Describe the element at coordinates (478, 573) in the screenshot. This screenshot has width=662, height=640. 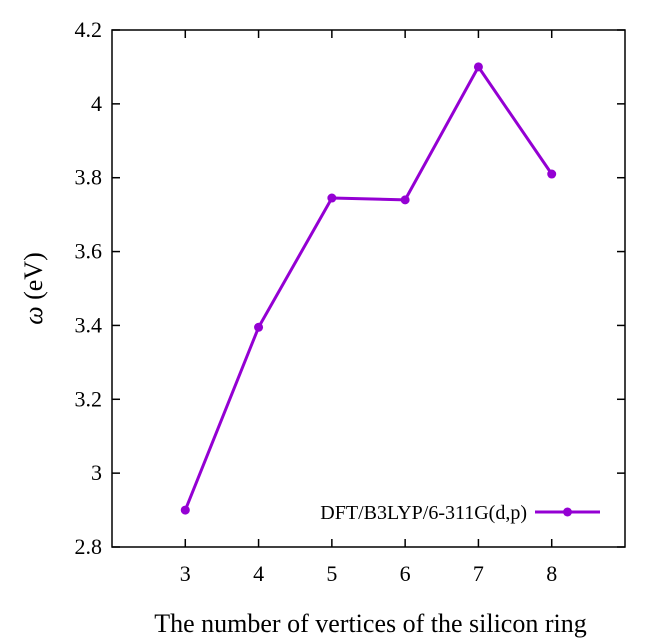
I see `x-tick-label: 7` at that location.